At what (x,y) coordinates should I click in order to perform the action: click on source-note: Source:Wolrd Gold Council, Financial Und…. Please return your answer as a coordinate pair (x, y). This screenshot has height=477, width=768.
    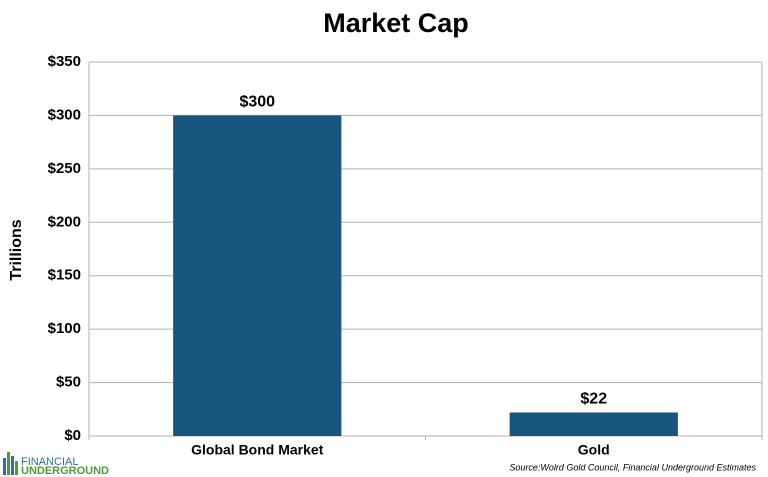
    Looking at the image, I should click on (632, 467).